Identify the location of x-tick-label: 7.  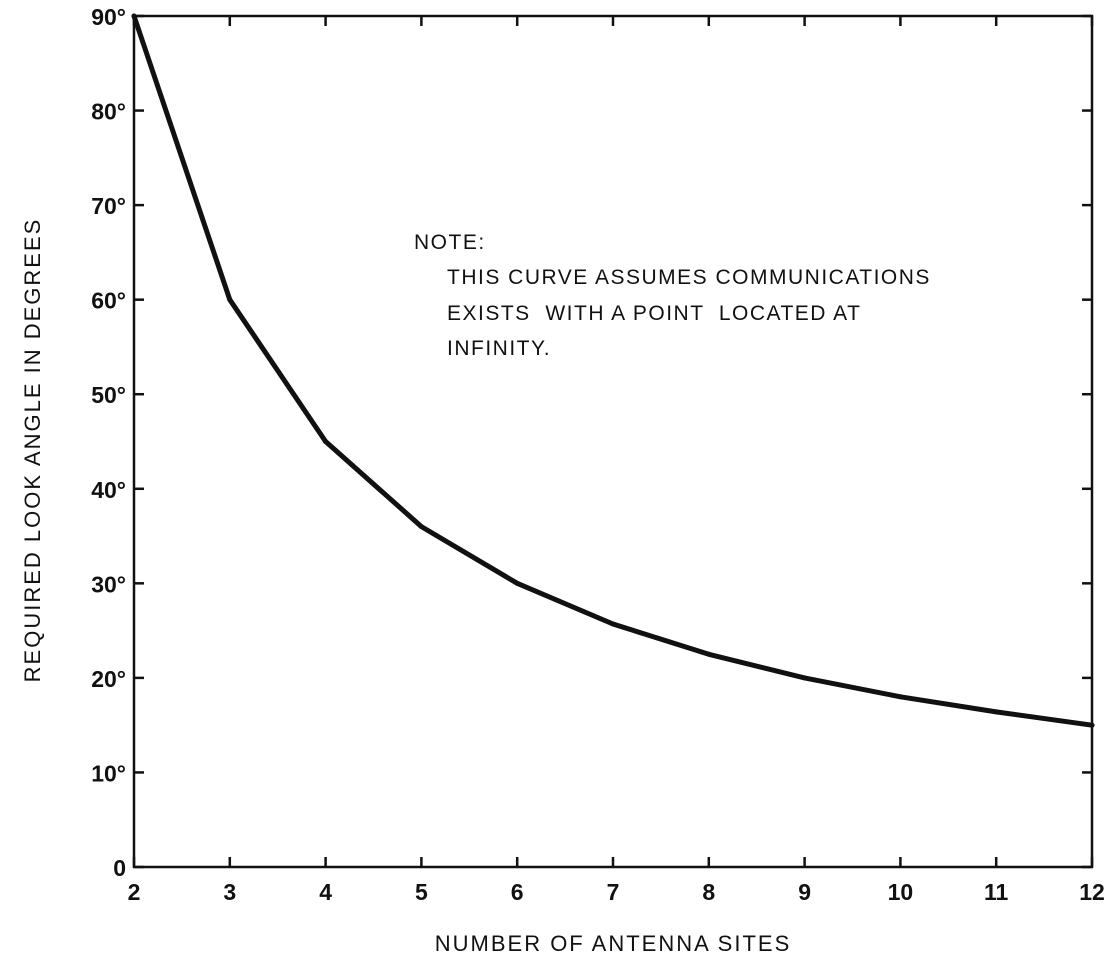
(613, 892).